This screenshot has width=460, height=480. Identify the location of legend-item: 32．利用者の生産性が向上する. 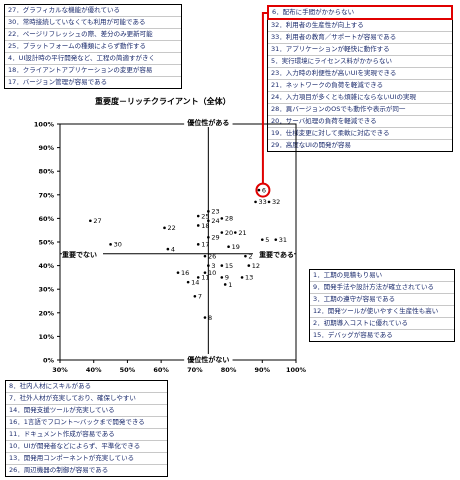
(360, 26).